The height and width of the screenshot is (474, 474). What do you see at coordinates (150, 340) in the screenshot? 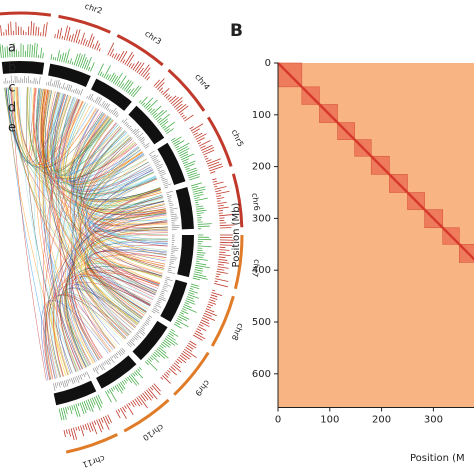
I see `black-ring` at bounding box center [150, 340].